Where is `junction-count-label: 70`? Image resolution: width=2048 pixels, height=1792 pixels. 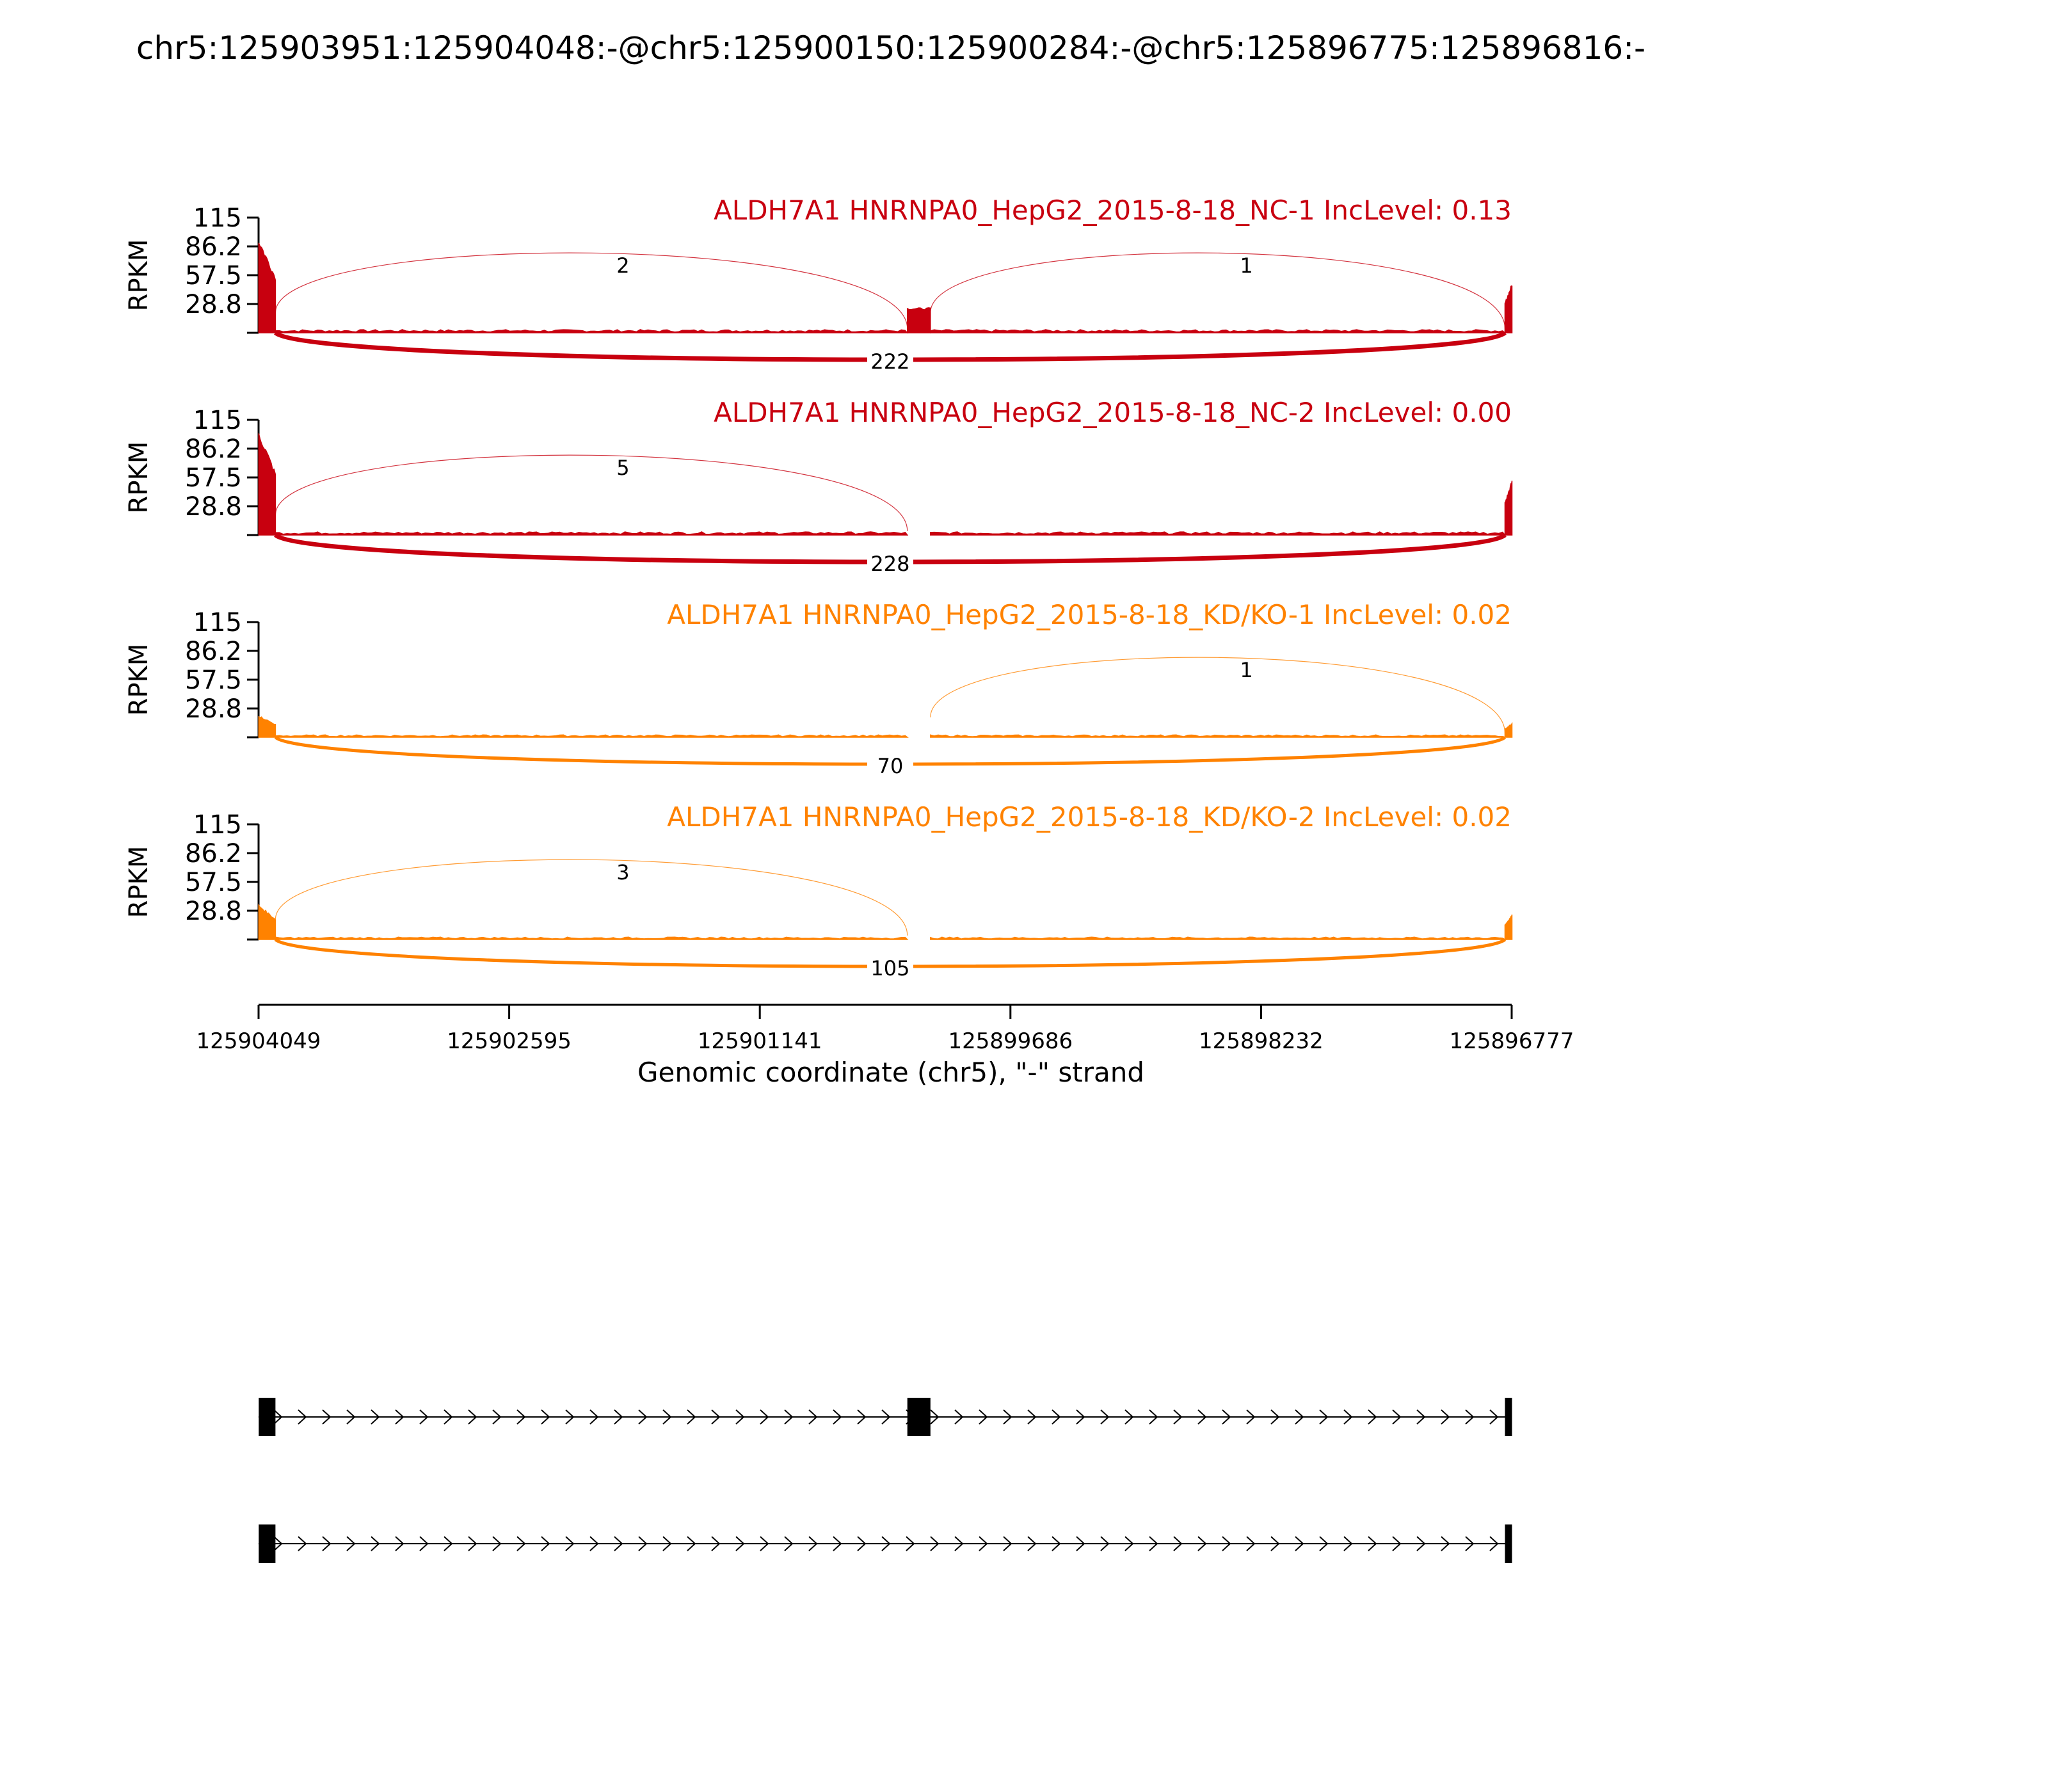
junction-count-label: 70 is located at coordinates (890, 766).